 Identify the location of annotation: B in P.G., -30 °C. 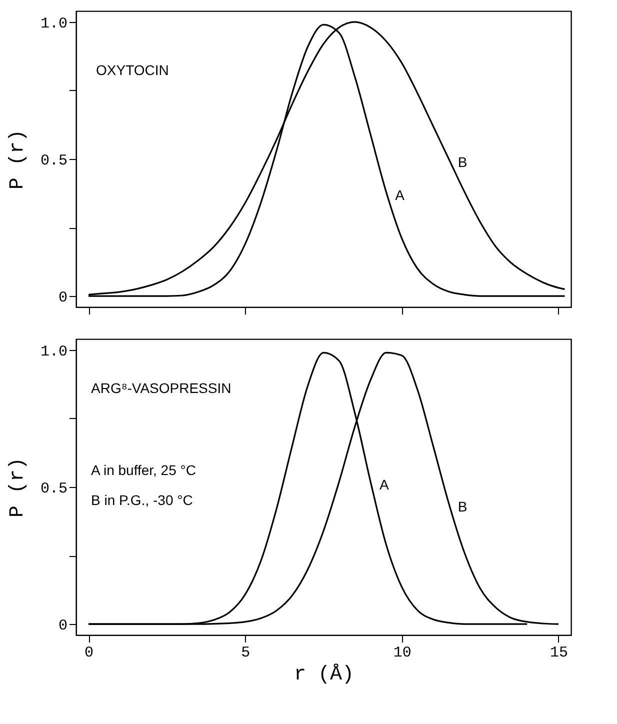
(142, 500).